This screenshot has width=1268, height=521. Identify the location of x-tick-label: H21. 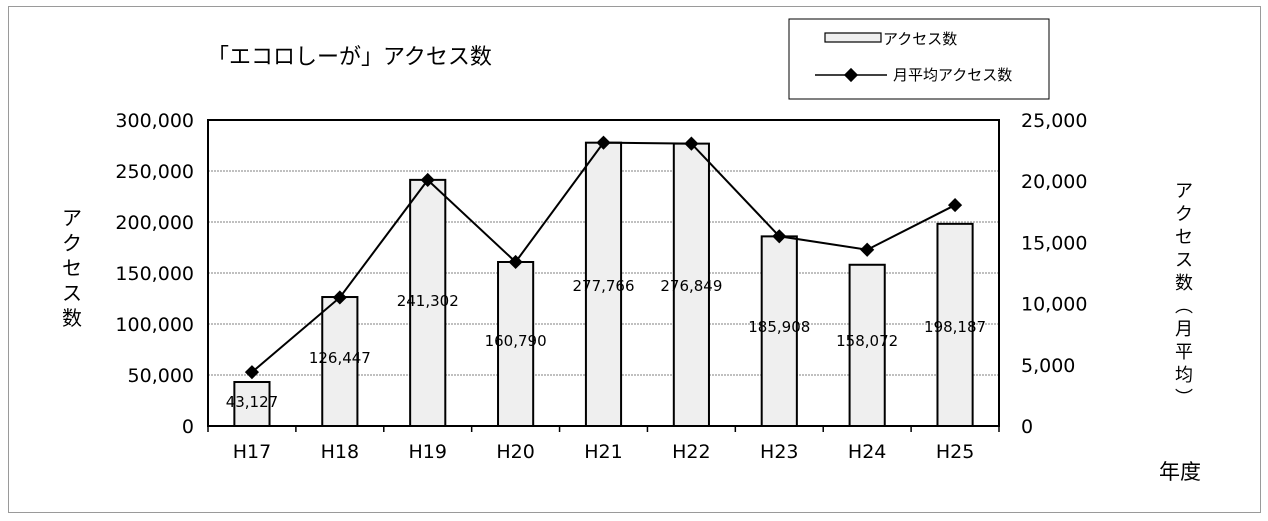
(603, 452).